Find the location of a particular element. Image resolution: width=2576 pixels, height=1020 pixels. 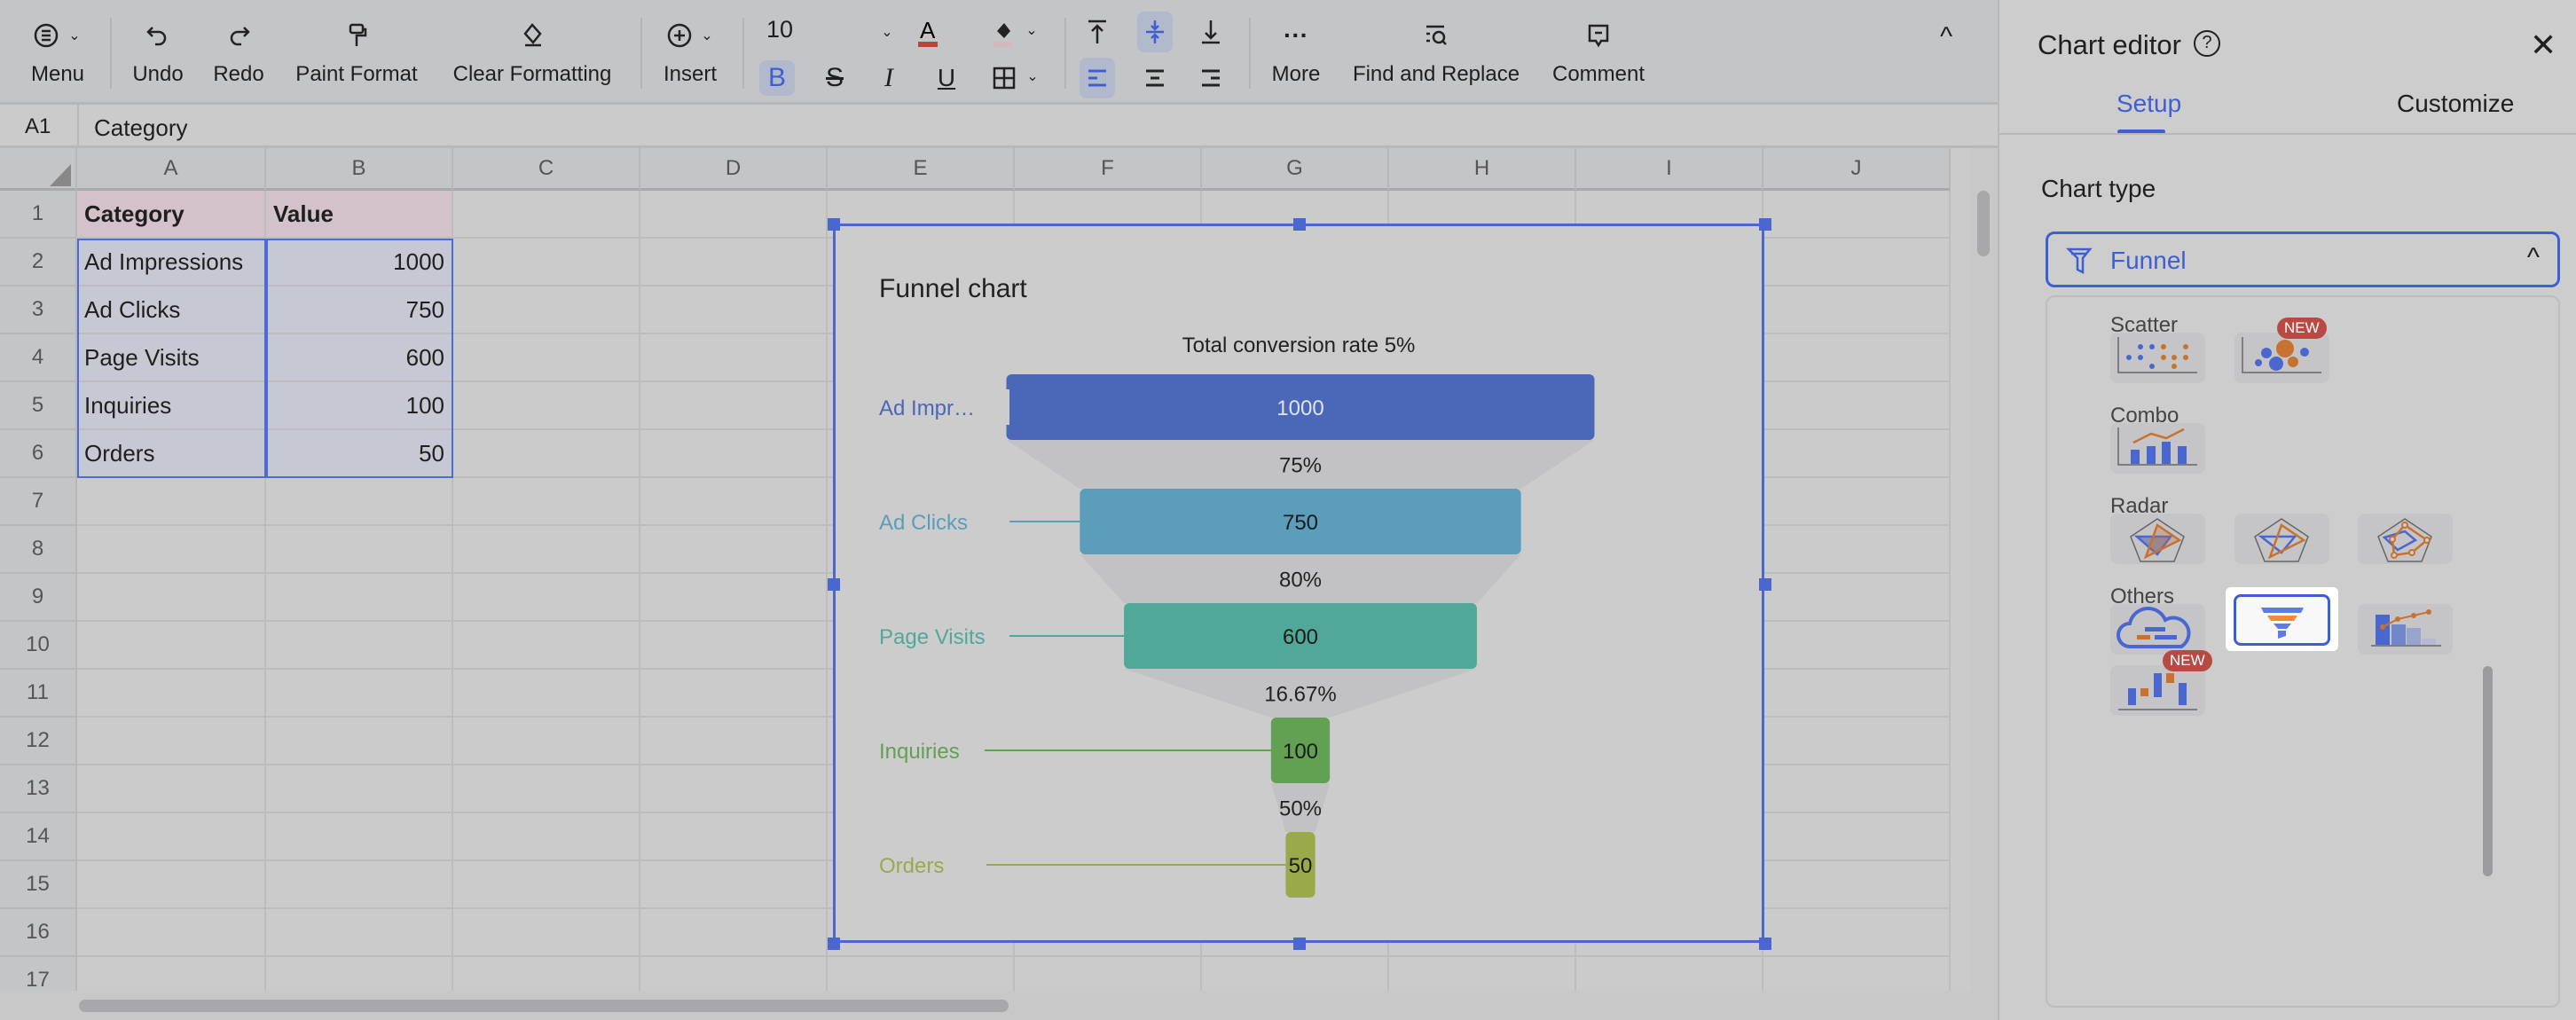

underline-button: U is located at coordinates (946, 77).